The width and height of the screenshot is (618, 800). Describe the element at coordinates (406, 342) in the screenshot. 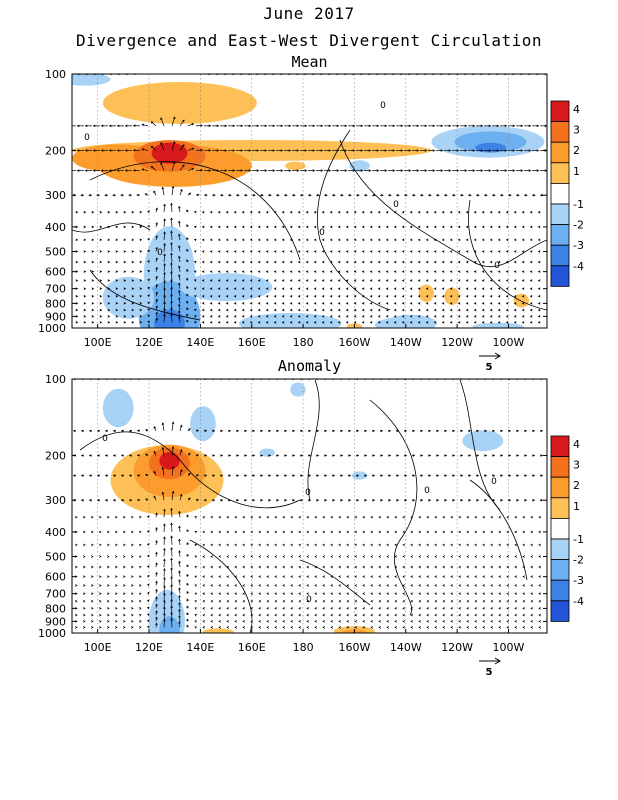

I see `x-tick-label: 140W` at that location.